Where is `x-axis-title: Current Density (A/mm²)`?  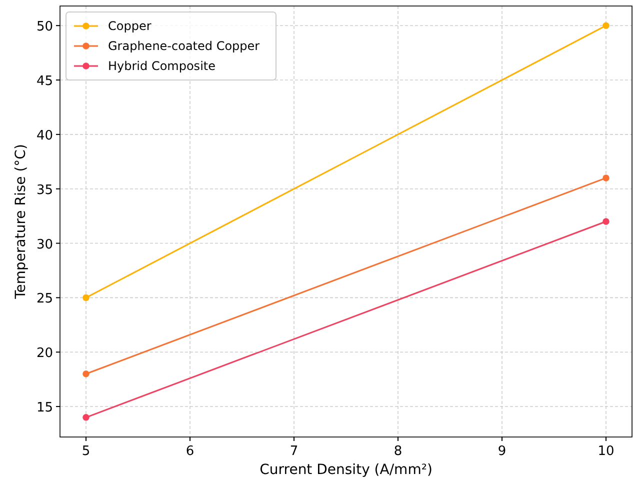
x-axis-title: Current Density (A/mm²) is located at coordinates (346, 470).